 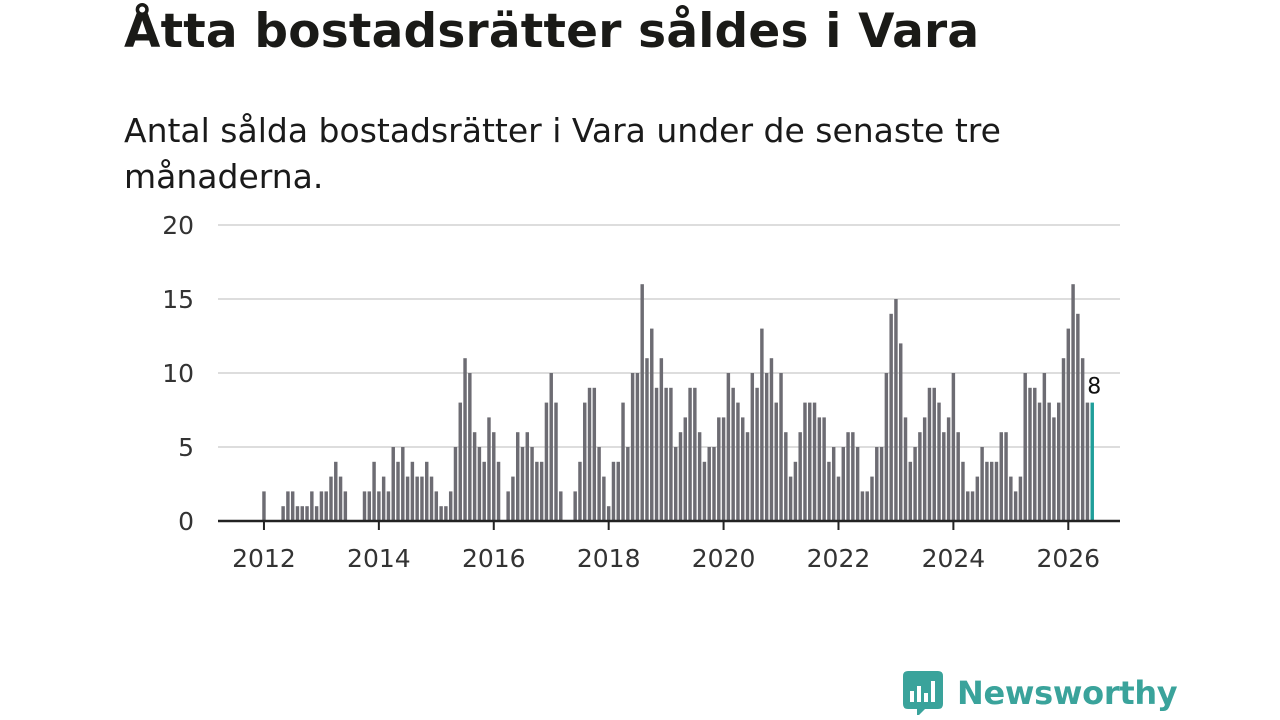 I want to click on x-tick-label: 2018, so click(x=609, y=558).